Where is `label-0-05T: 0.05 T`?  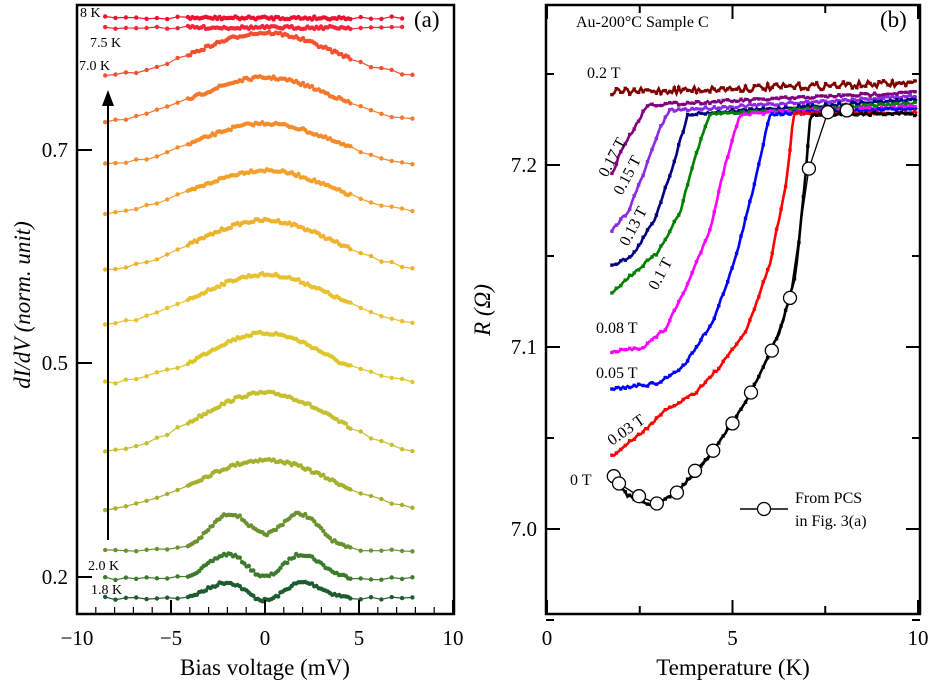
label-0-05T: 0.05 T is located at coordinates (617, 373).